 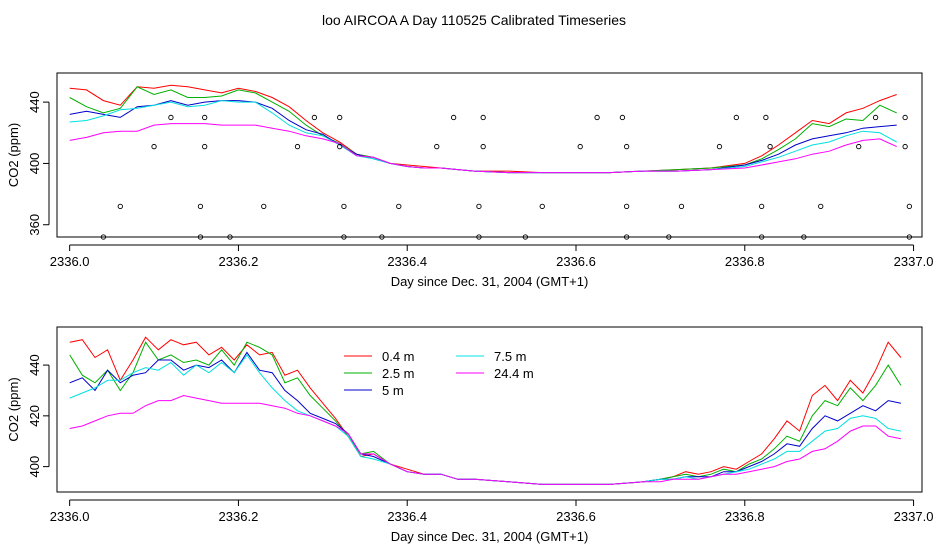 I want to click on panel0-x-tick-label-2: 2336.4, so click(x=407, y=261).